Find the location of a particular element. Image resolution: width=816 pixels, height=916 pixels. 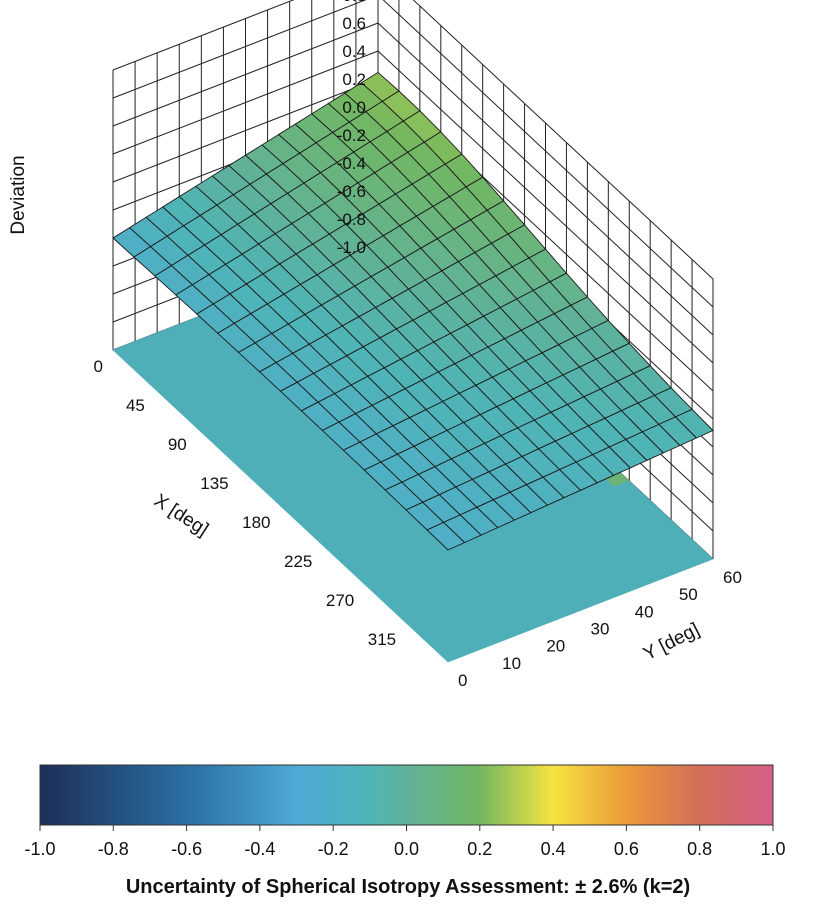

colorbar-tick-label: 1.0 is located at coordinates (772, 849).